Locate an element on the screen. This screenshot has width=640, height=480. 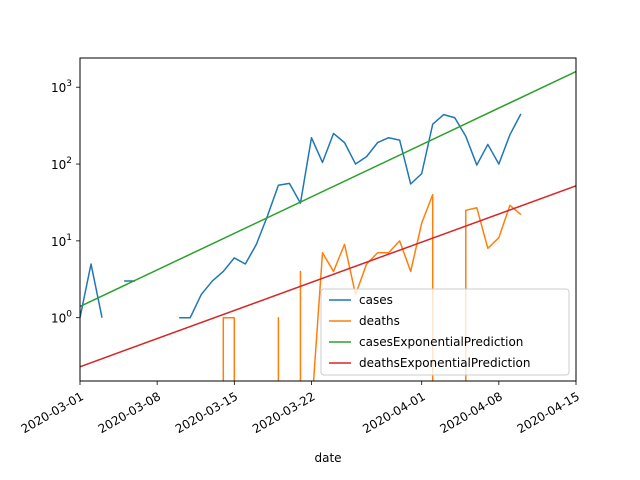
legend-label: cases is located at coordinates (376, 300).